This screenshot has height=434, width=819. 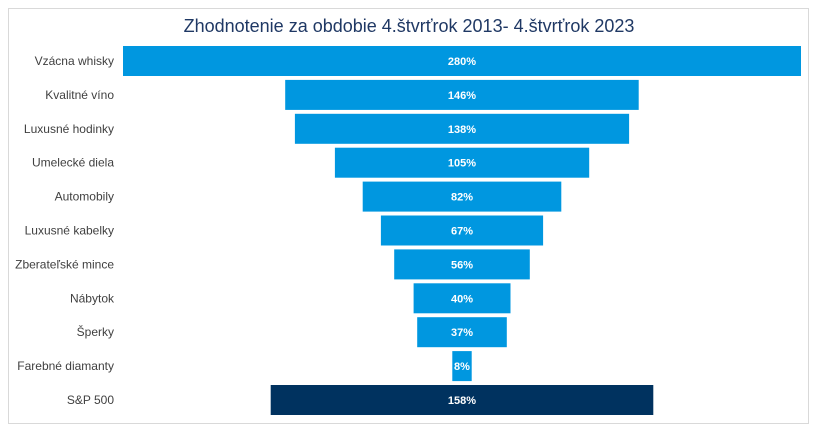 I want to click on data-label-1: 146%, so click(x=462, y=96).